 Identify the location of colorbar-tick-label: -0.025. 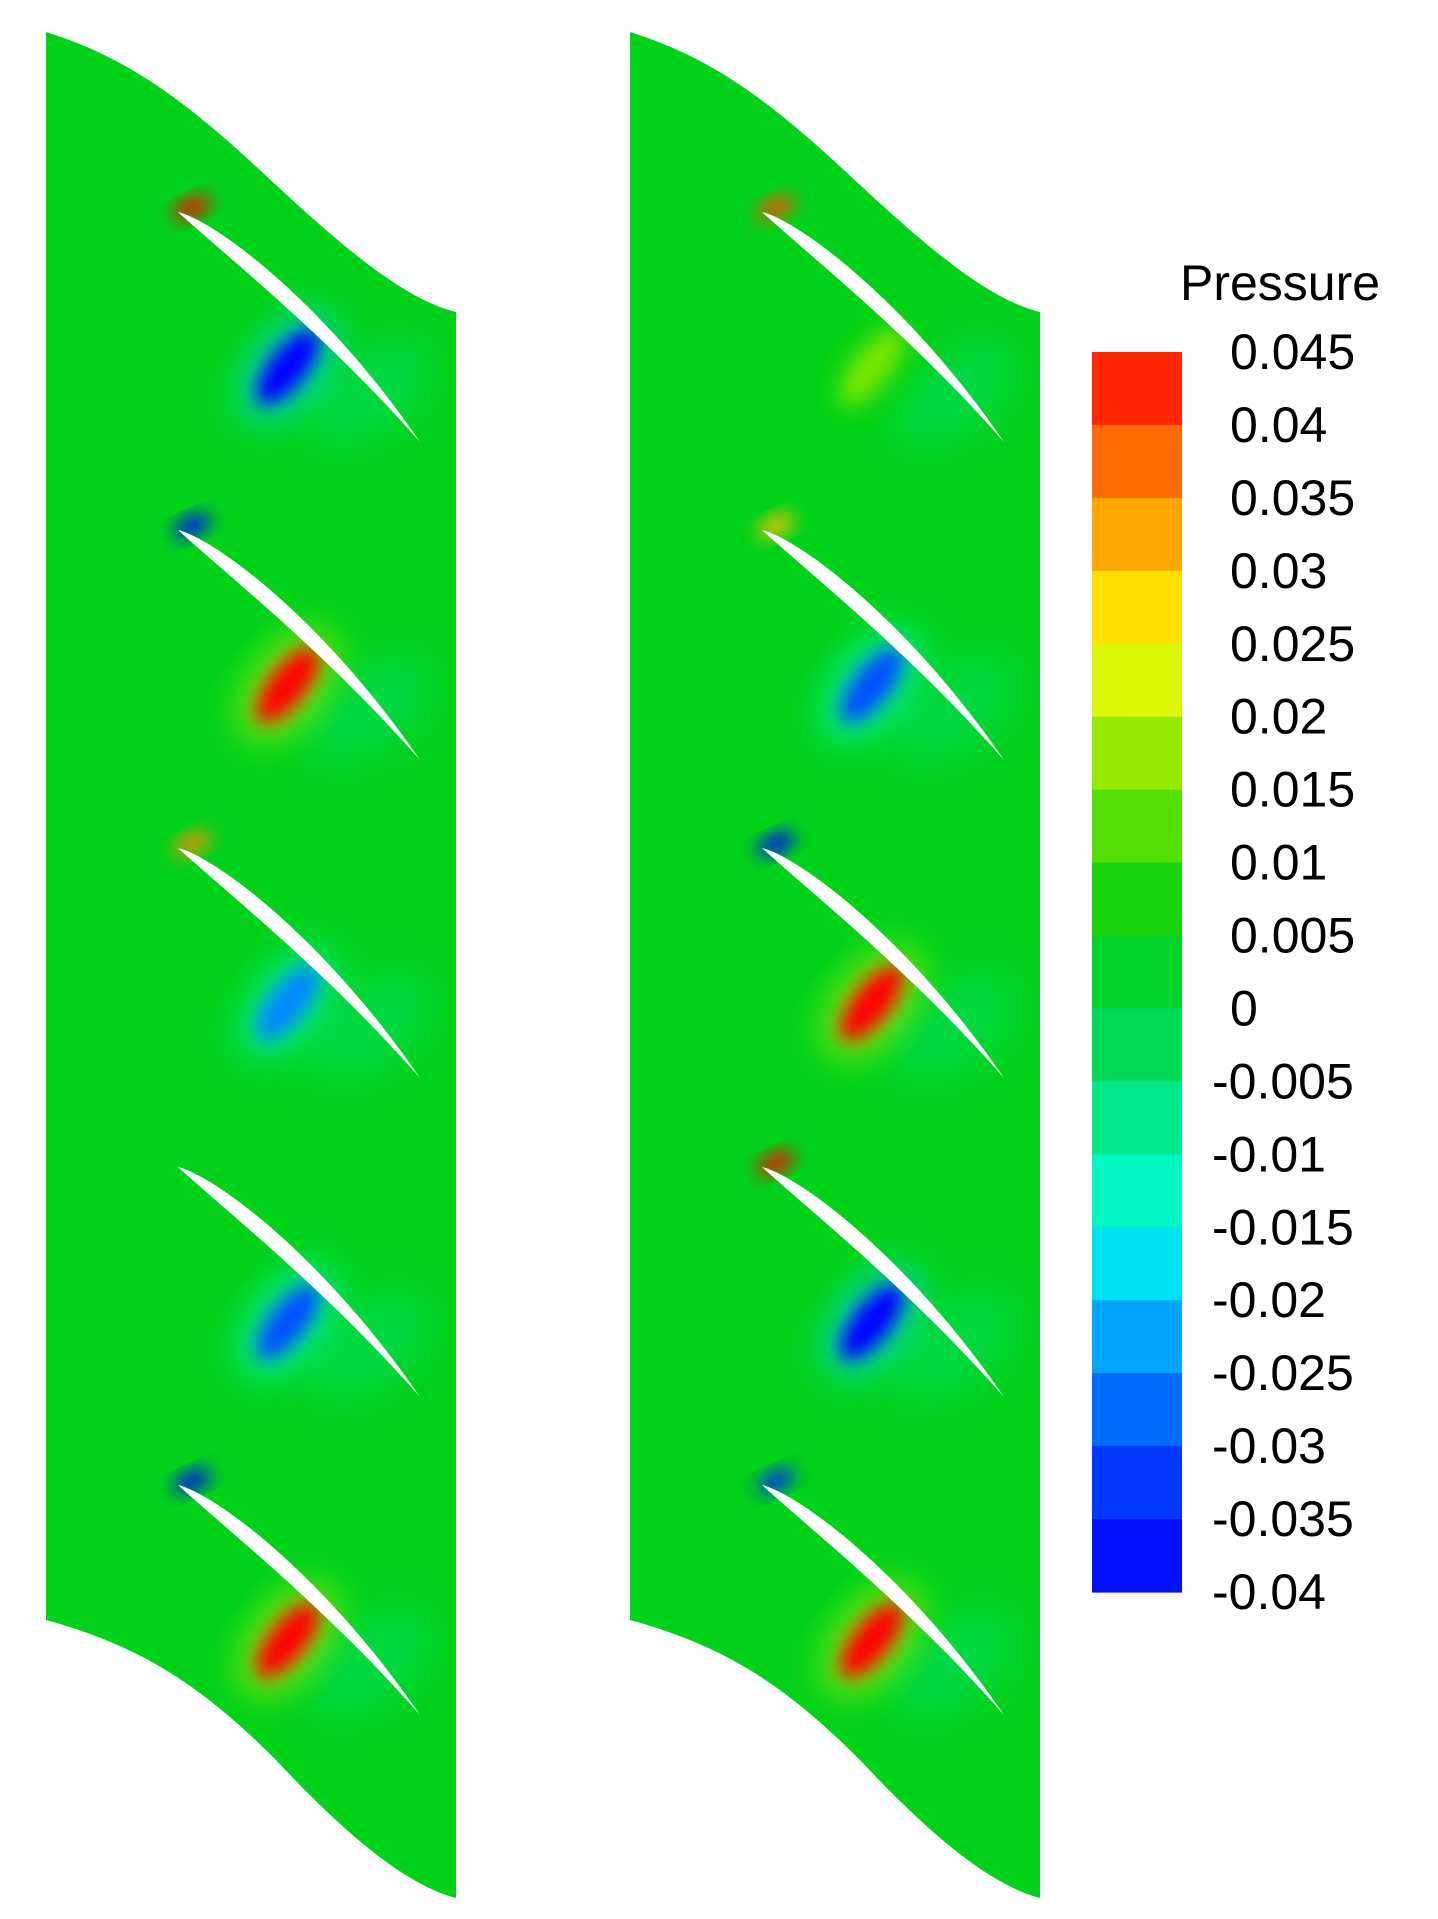
(1283, 1373).